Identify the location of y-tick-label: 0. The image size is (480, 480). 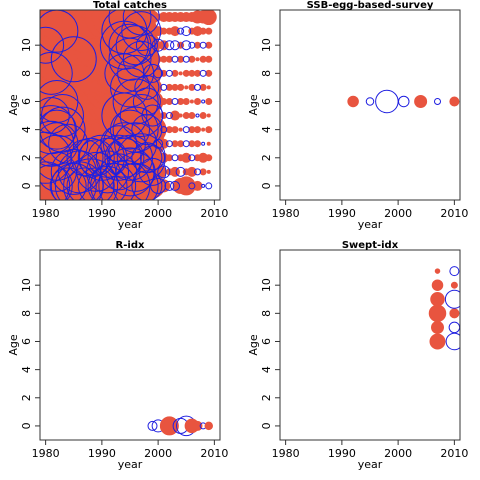
(26, 425).